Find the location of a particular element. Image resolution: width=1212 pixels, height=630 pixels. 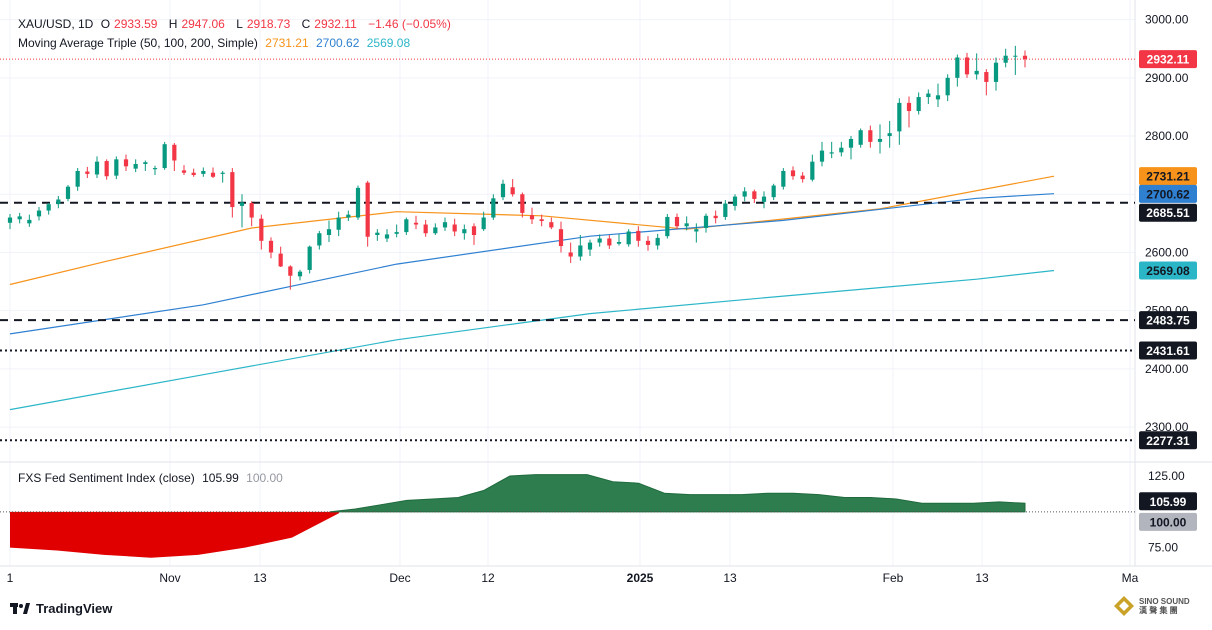

sentiment-negative-area is located at coordinates (174, 534).